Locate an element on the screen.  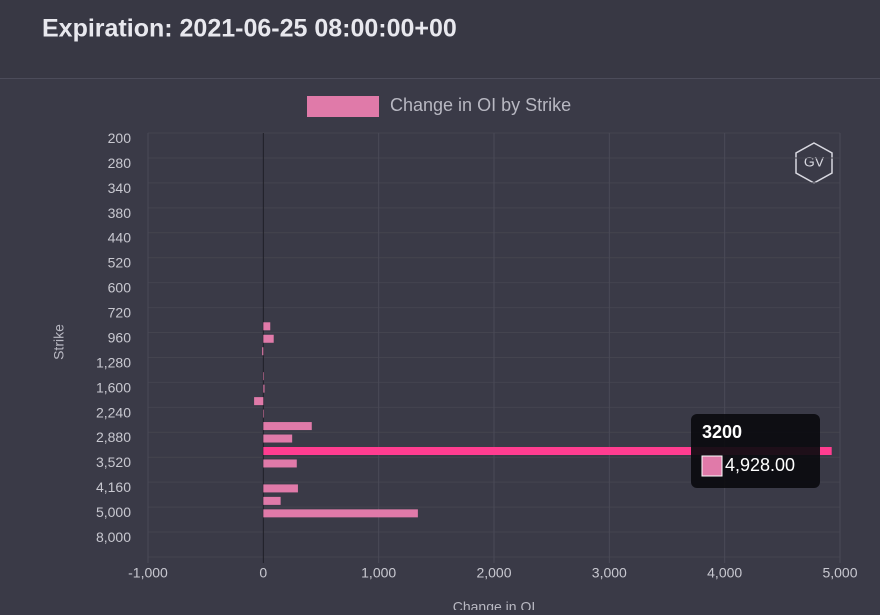
y-tick-label: 380 is located at coordinates (120, 213).